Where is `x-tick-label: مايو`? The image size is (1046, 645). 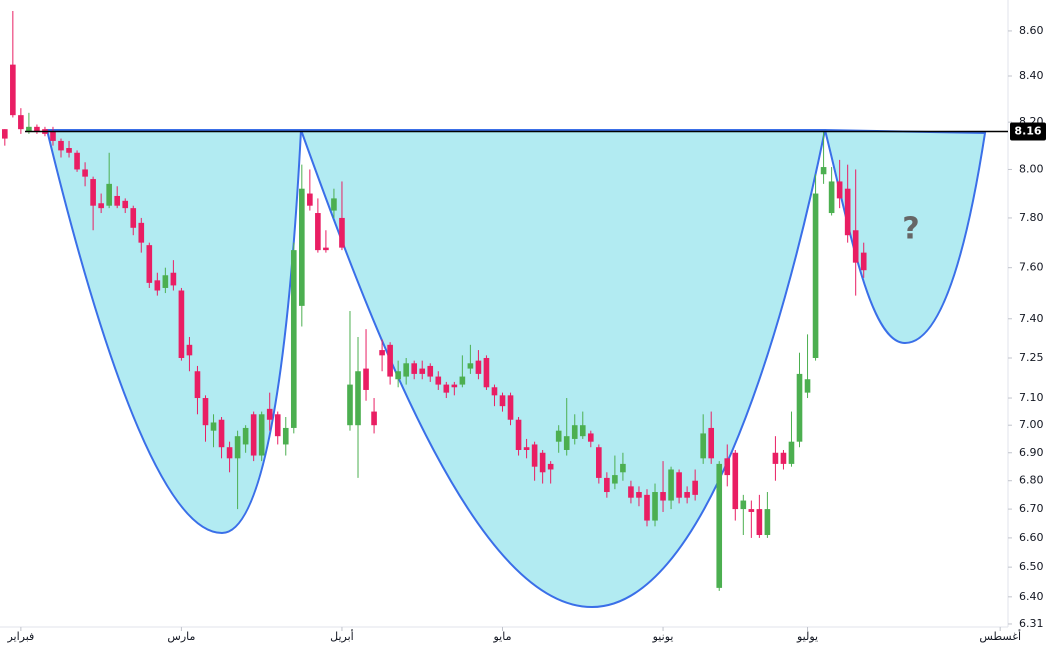 x-tick-label: مايو is located at coordinates (502, 636).